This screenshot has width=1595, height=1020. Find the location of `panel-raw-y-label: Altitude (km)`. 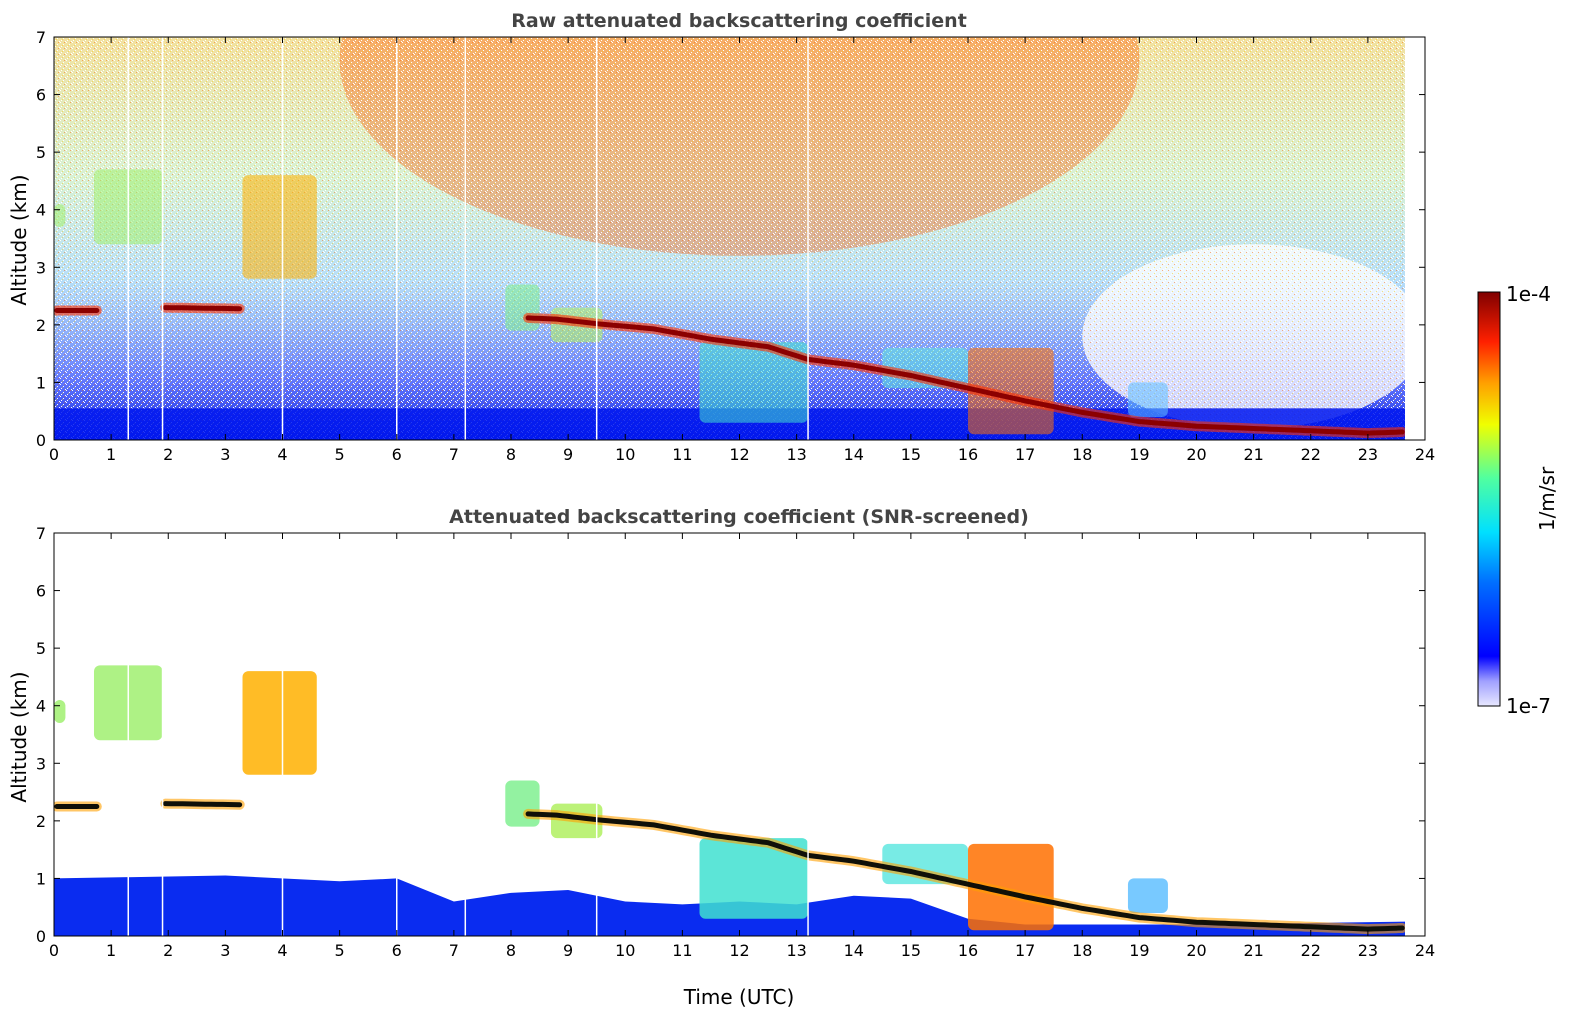

panel-raw-y-label: Altitude (km) is located at coordinates (19, 239).